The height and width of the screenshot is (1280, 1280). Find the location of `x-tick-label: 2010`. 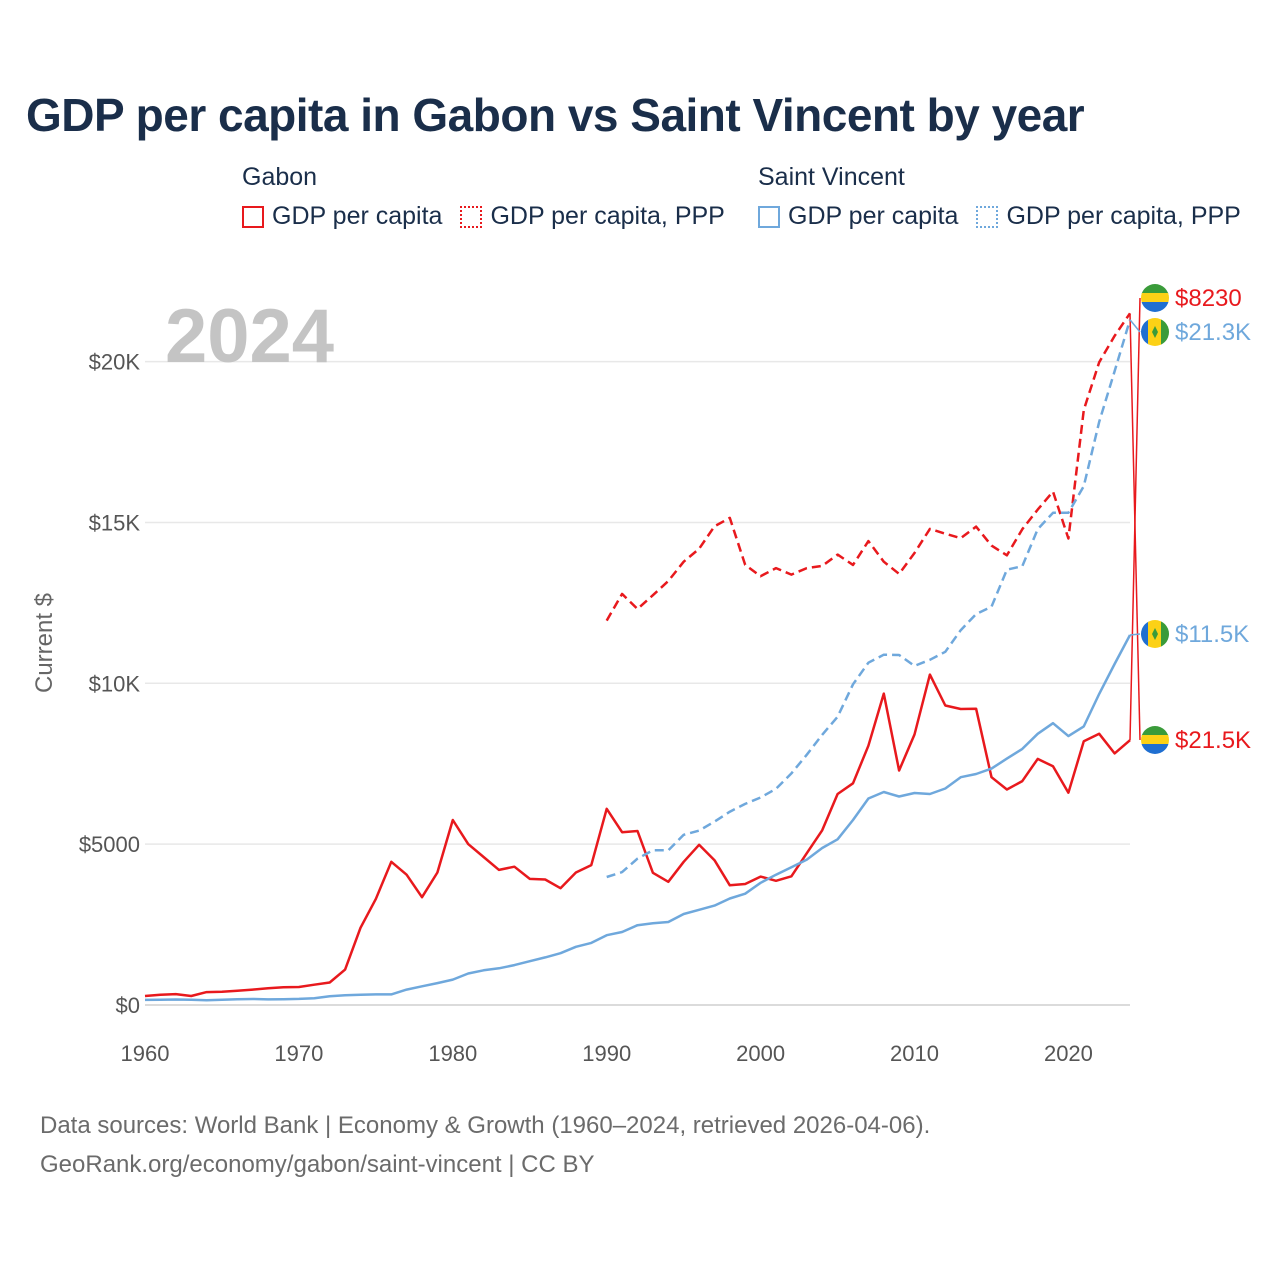

x-tick-label: 2010 is located at coordinates (914, 1053).